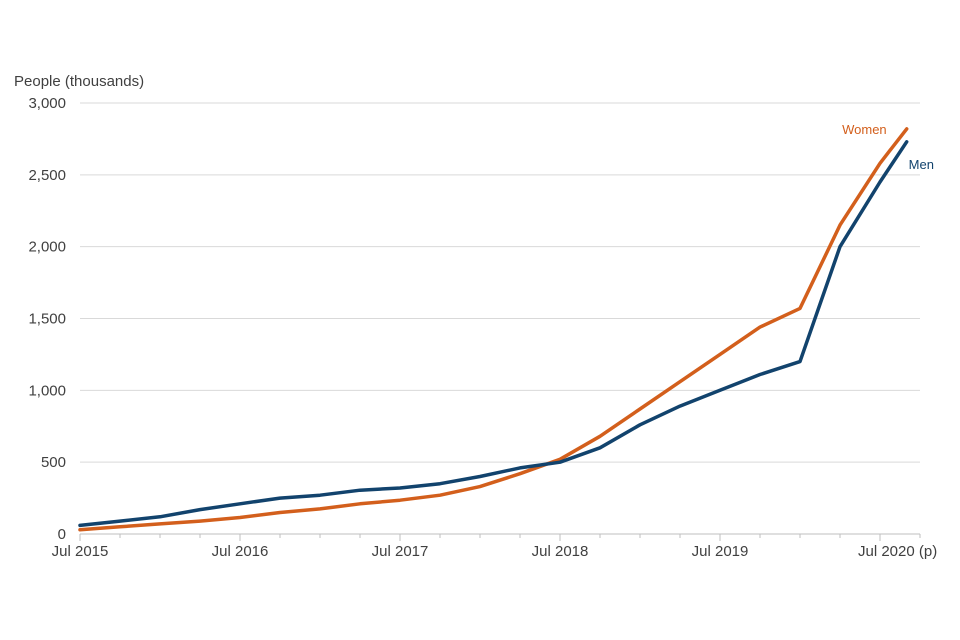  What do you see at coordinates (47, 103) in the screenshot?
I see `y-tick-label: 3,000` at bounding box center [47, 103].